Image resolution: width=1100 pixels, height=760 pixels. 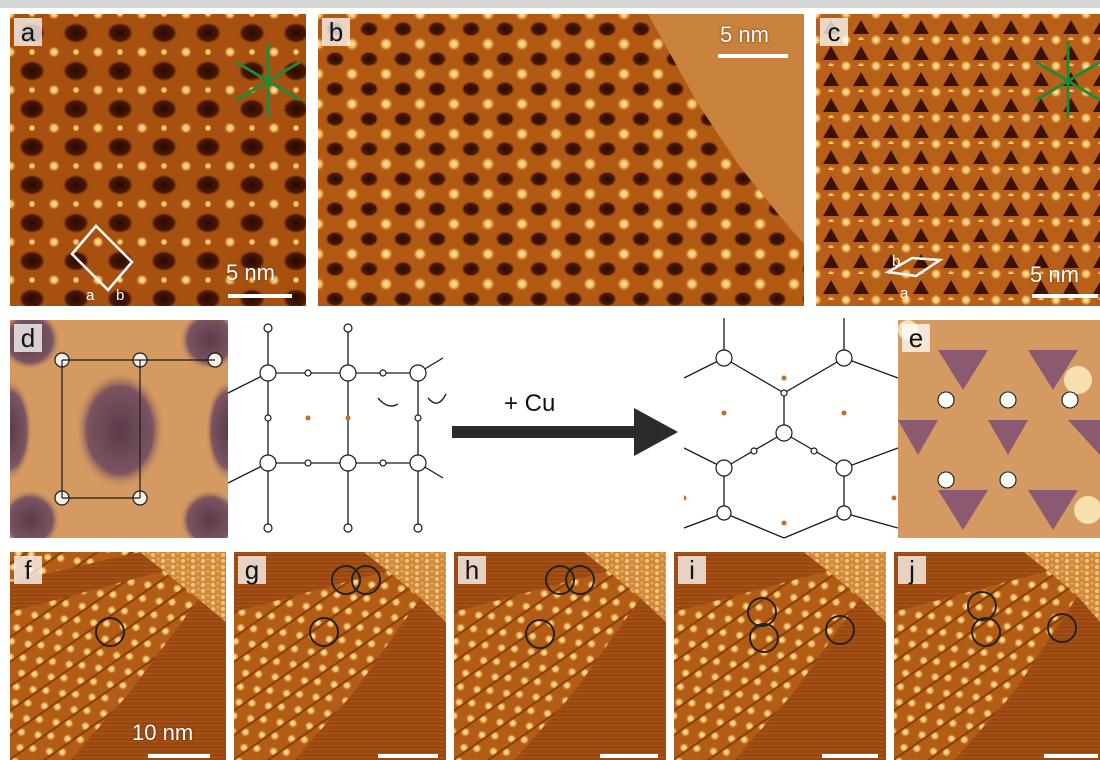 I want to click on stm-image-d, so click(x=119, y=429).